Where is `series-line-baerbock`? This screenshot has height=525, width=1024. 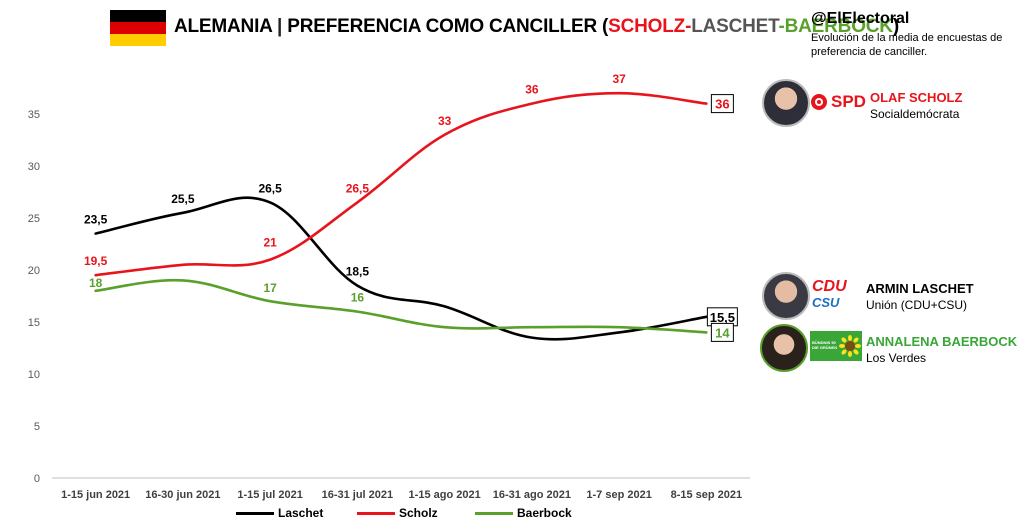
series-line-baerbock is located at coordinates (401, 306).